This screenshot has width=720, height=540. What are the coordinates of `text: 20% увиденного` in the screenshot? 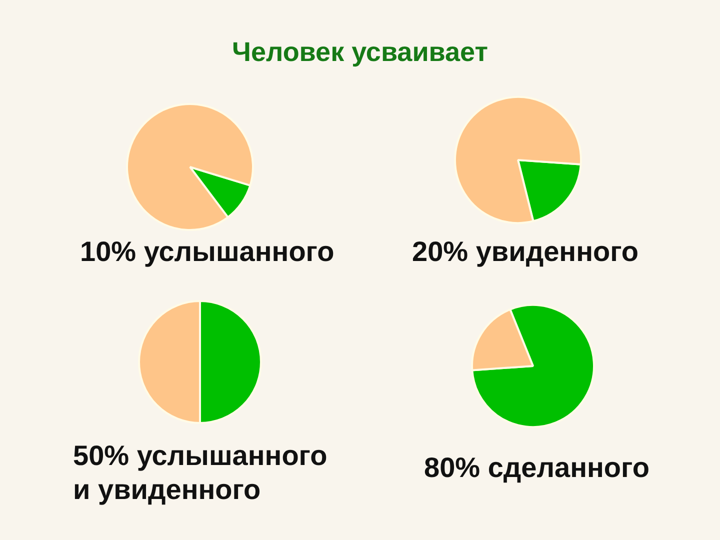 It's located at (526, 252).